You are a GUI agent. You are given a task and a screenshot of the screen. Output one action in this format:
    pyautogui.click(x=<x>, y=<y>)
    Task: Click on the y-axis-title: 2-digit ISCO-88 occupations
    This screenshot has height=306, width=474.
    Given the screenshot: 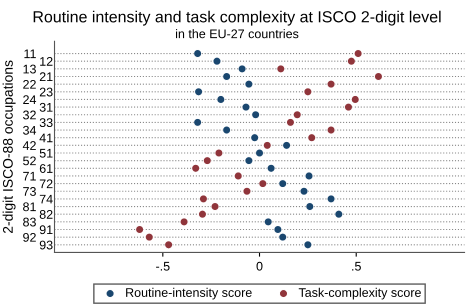 What is the action you would take?
    pyautogui.click(x=9, y=147)
    